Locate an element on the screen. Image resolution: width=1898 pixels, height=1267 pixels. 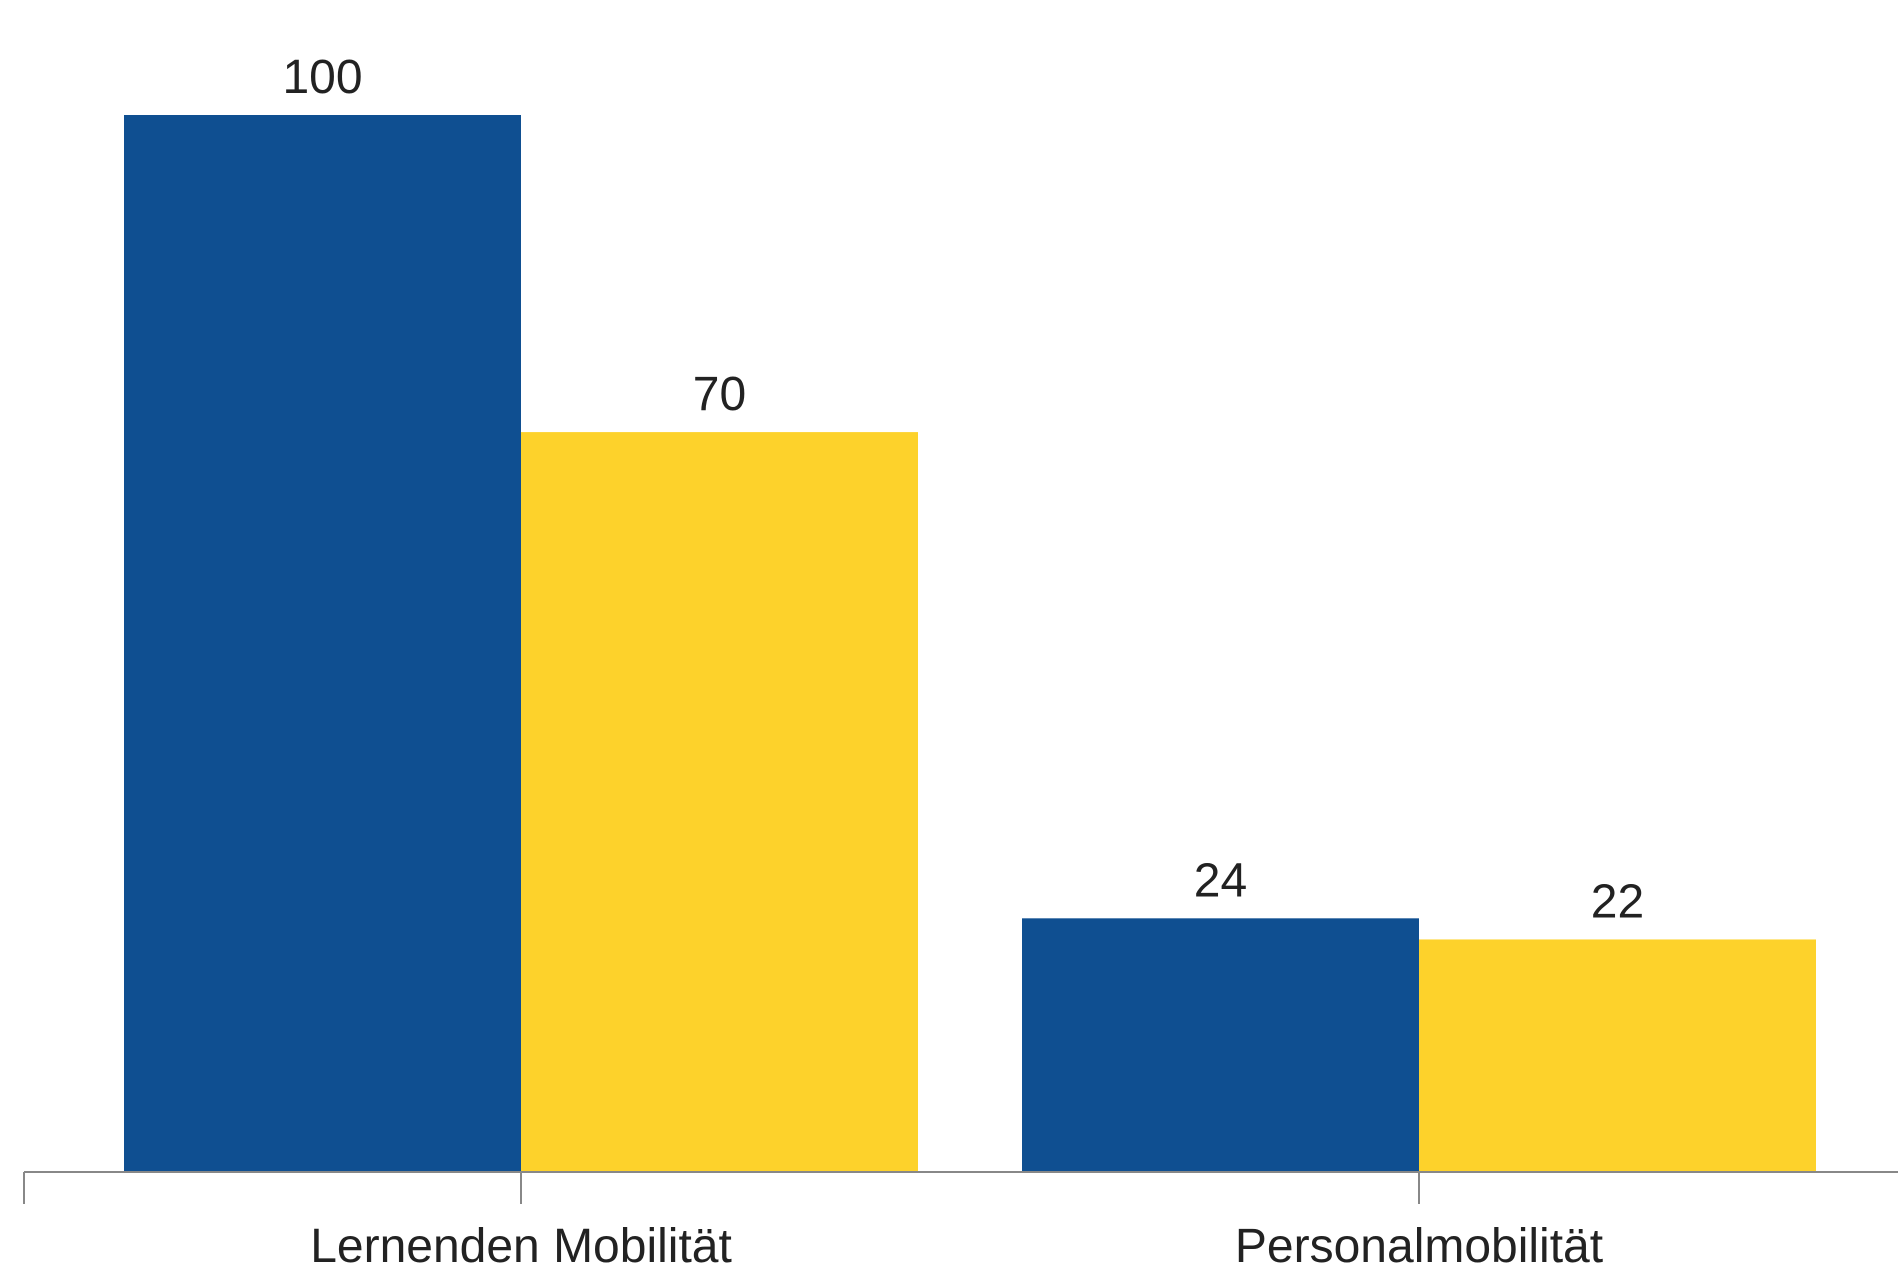
data-label: 22 is located at coordinates (1617, 901).